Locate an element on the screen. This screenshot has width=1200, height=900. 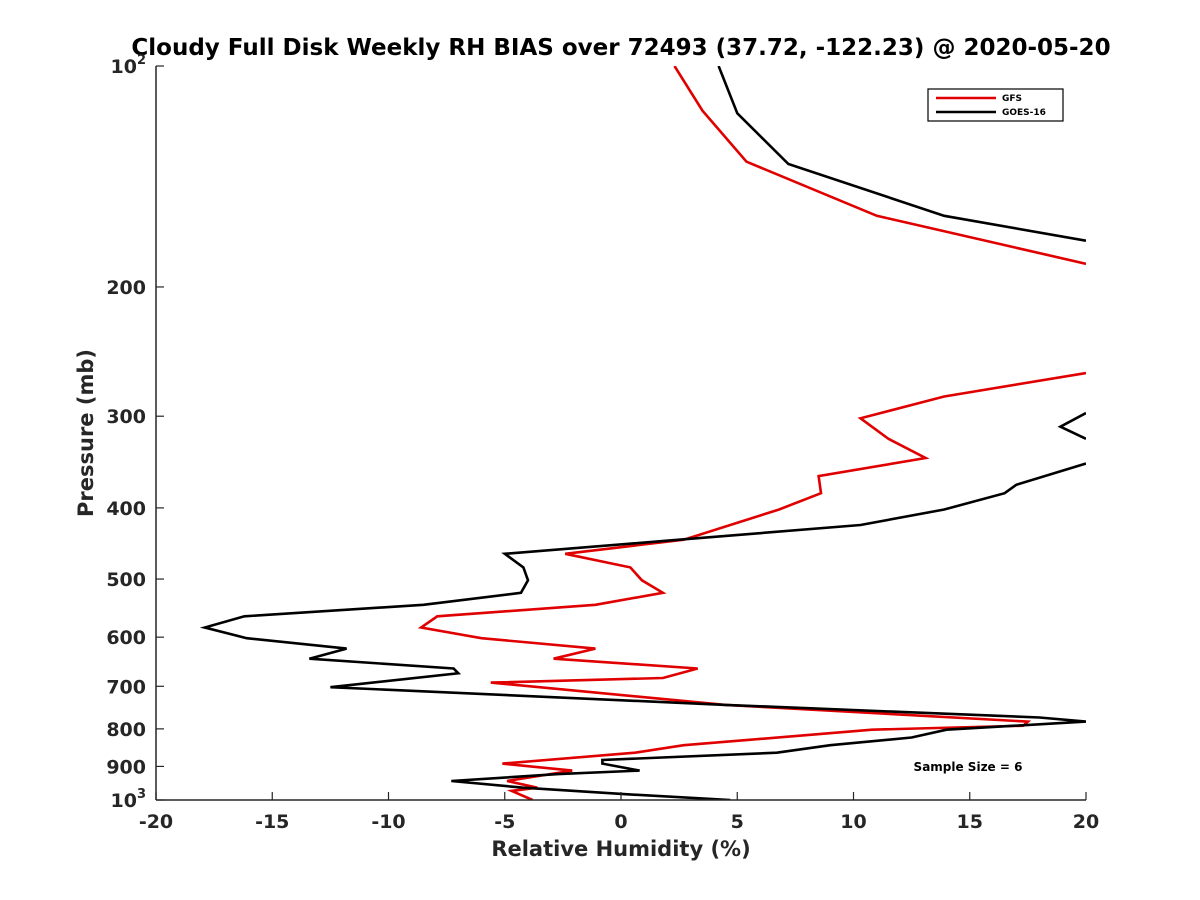
legend-label: GOES-16 is located at coordinates (1024, 113).